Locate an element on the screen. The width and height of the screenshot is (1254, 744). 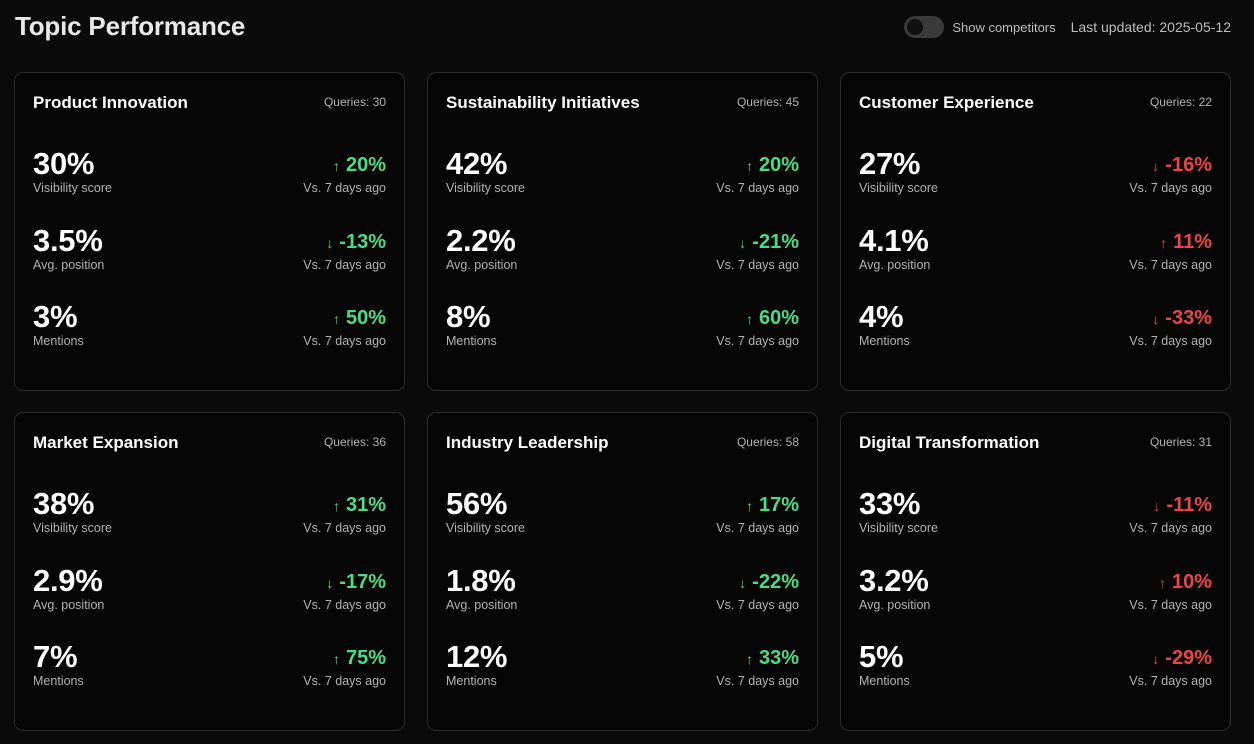
metric-avg-position: 1.8% Avg. position ↓ -22% Vs. 7 days ago is located at coordinates (622, 592).